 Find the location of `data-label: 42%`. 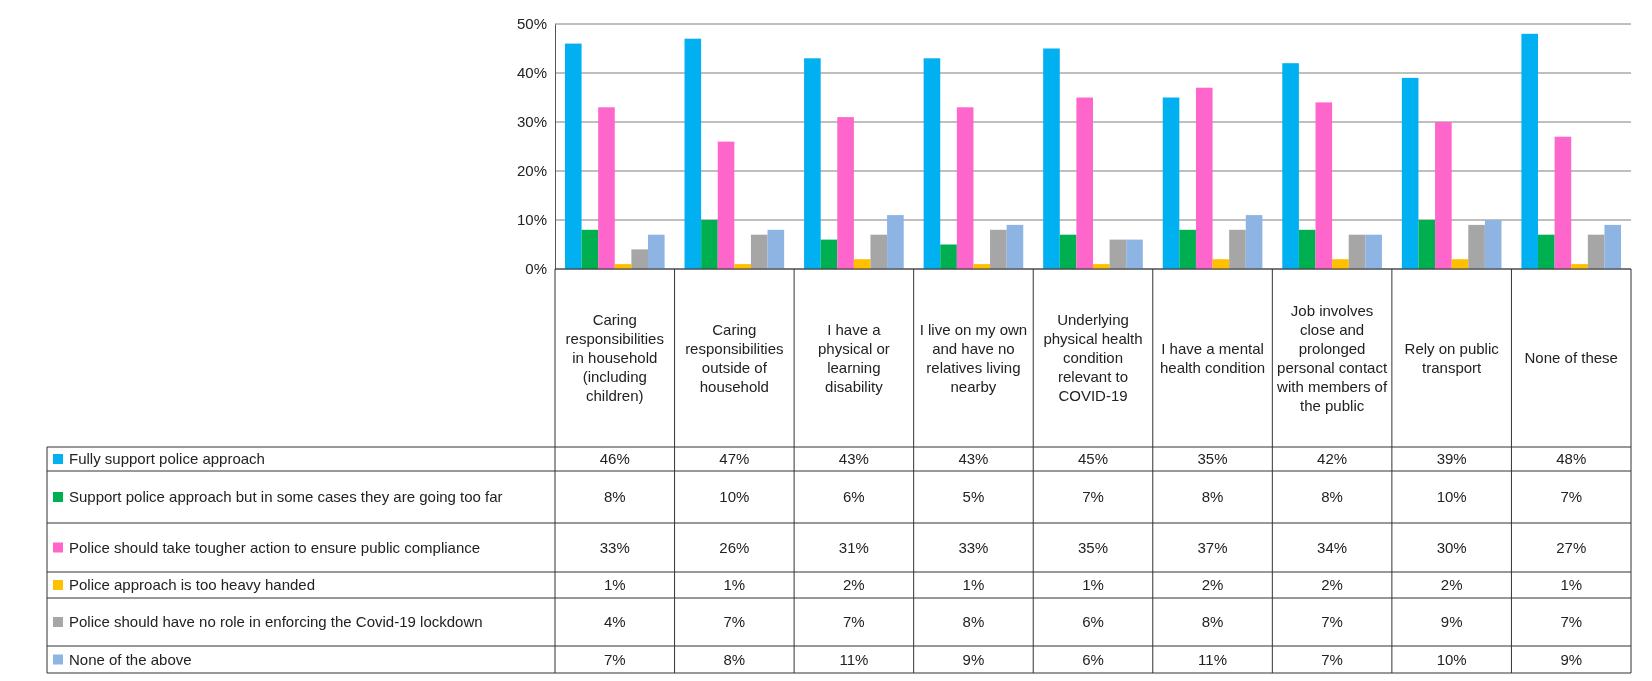

data-label: 42% is located at coordinates (1332, 458).